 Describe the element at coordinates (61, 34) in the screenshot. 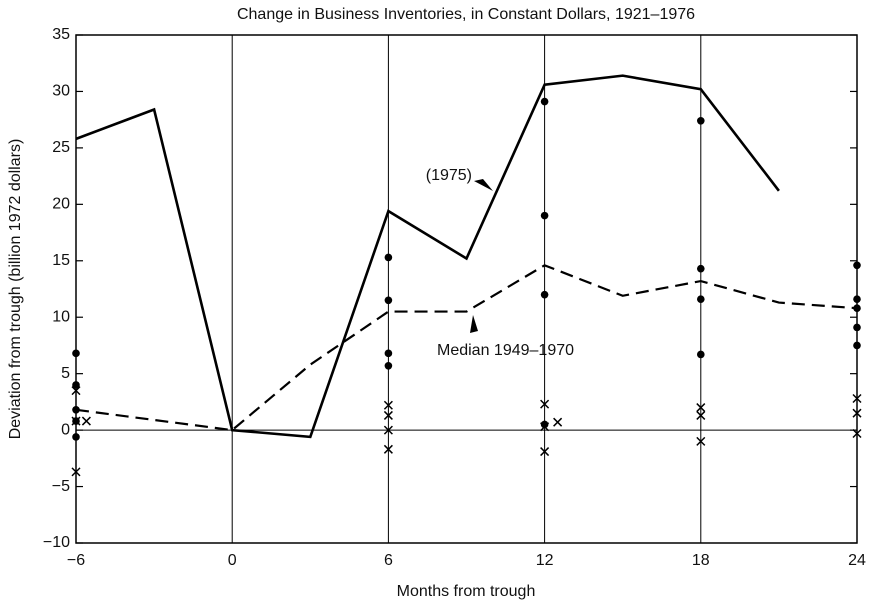

I see `y-tick-label: 35` at that location.